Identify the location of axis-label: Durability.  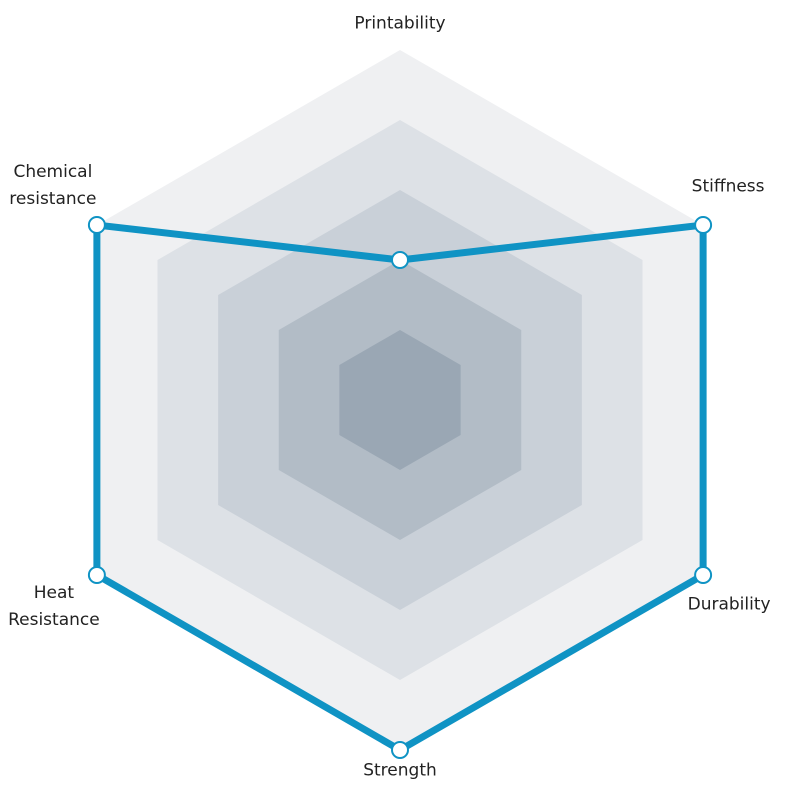
(729, 604).